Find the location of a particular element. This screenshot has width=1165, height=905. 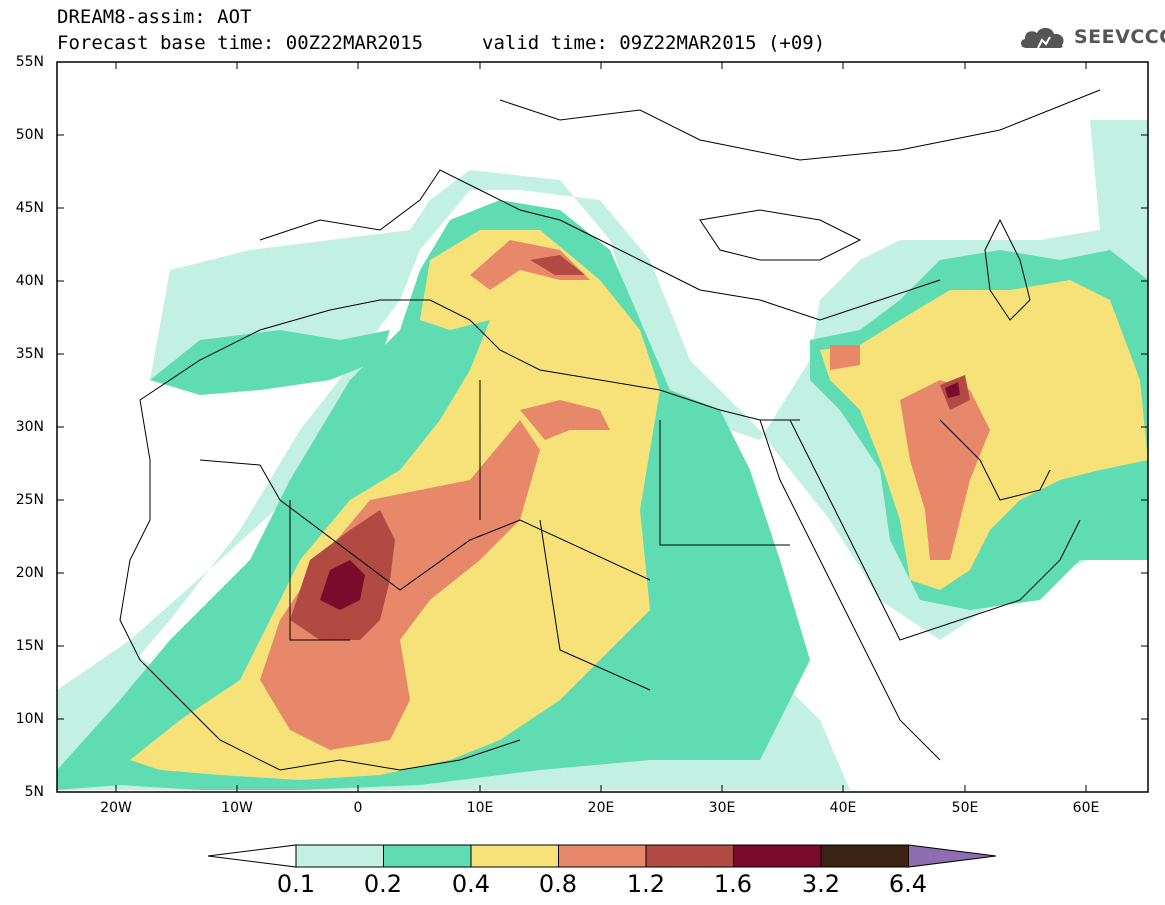

colorbar-label: 0.8 is located at coordinates (558, 884).